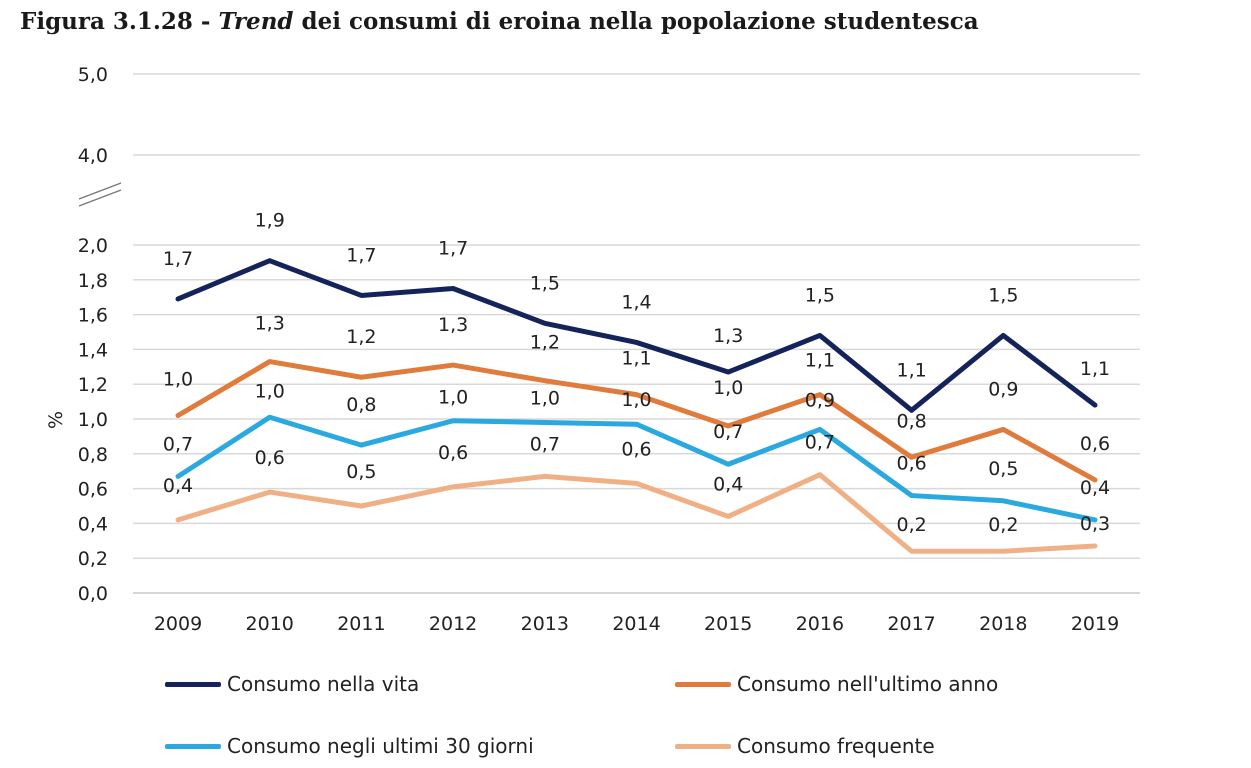 The image size is (1251, 768). Describe the element at coordinates (178, 624) in the screenshot. I see `x-tick-label: 2009` at that location.